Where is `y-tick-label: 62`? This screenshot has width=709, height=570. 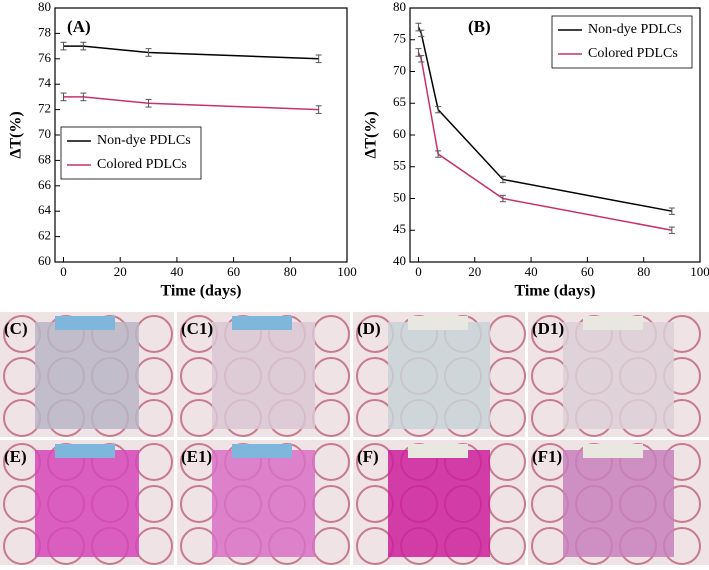
y-tick-label: 62 is located at coordinates (44, 235).